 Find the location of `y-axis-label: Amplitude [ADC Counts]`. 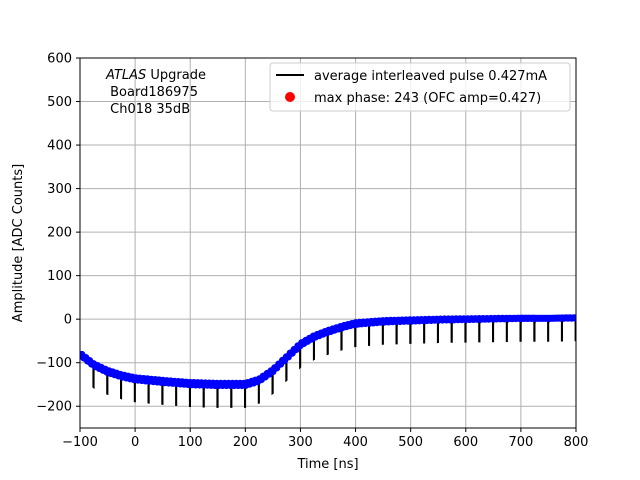

y-axis-label: Amplitude [ADC Counts] is located at coordinates (18, 243).